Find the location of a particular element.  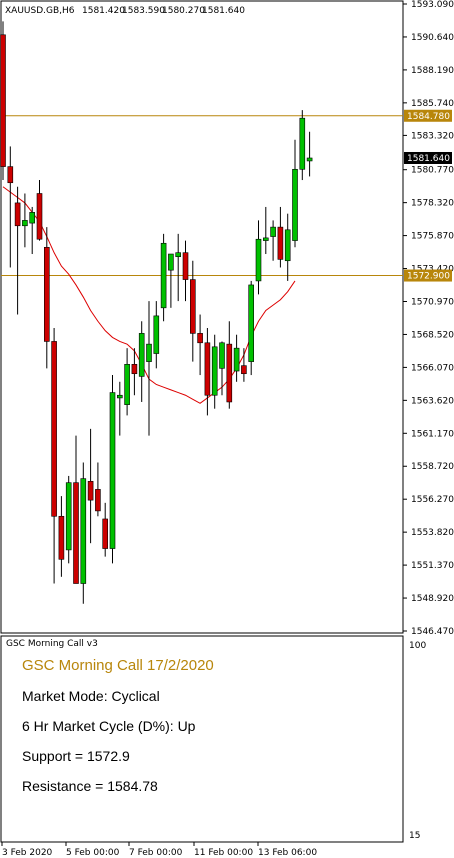

current-price-label: 1581.640 is located at coordinates (428, 159).